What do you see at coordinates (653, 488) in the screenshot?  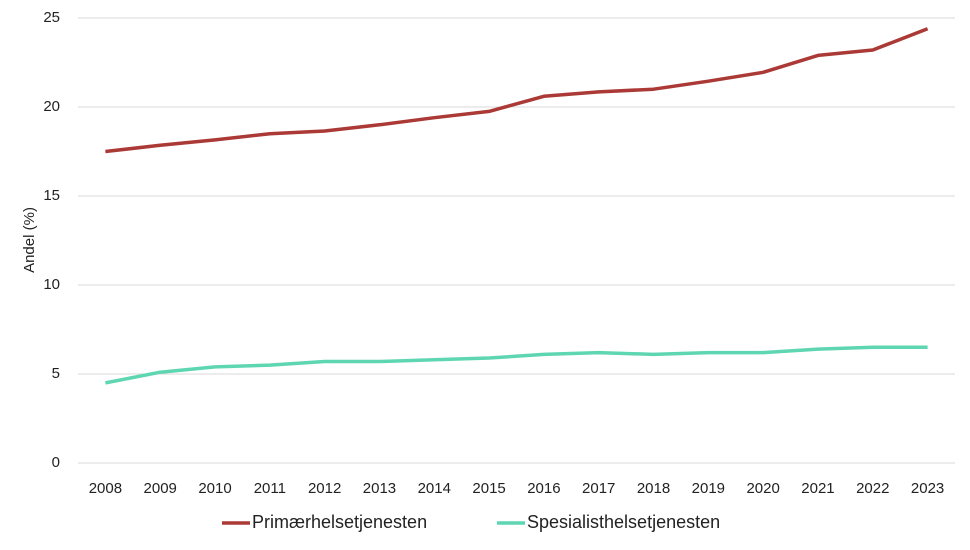 I see `x-tick-label: 2018` at bounding box center [653, 488].